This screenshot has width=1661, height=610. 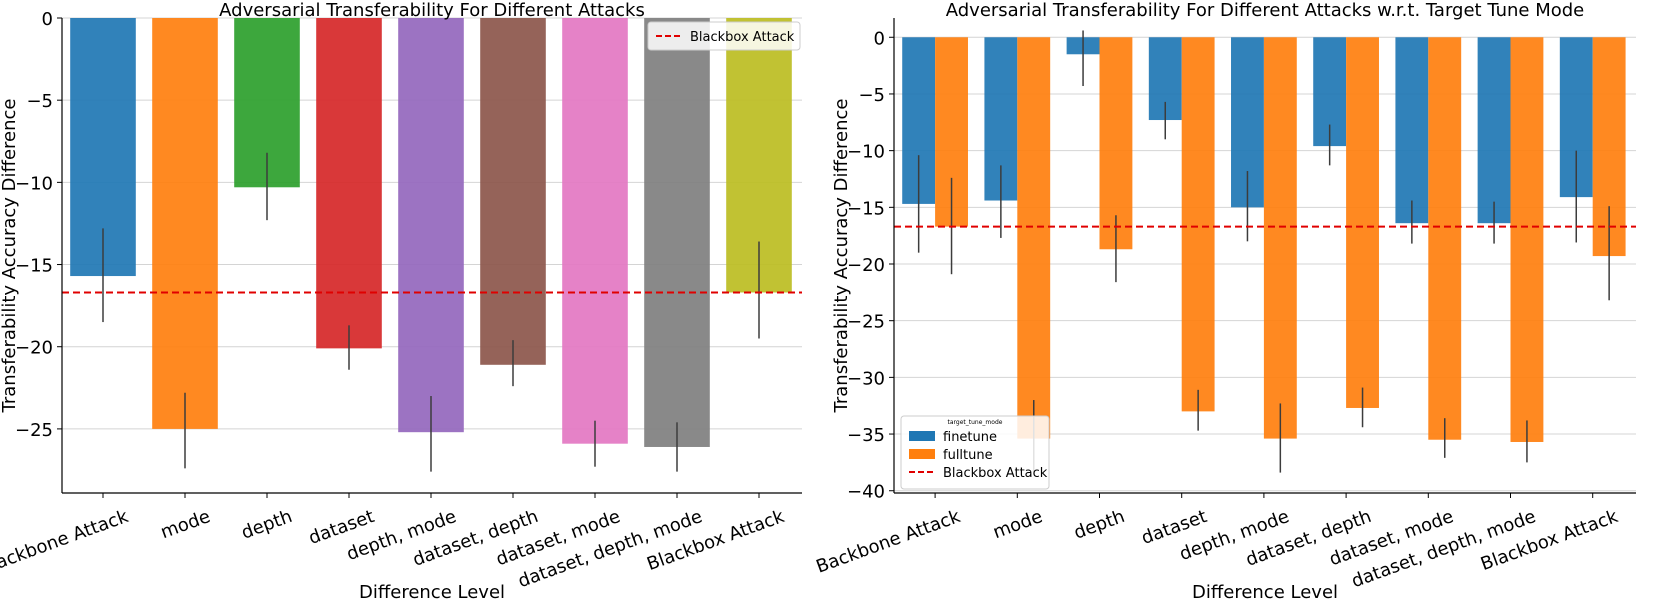 What do you see at coordinates (970, 437) in the screenshot?
I see `legend-label-finetune: finetune` at bounding box center [970, 437].